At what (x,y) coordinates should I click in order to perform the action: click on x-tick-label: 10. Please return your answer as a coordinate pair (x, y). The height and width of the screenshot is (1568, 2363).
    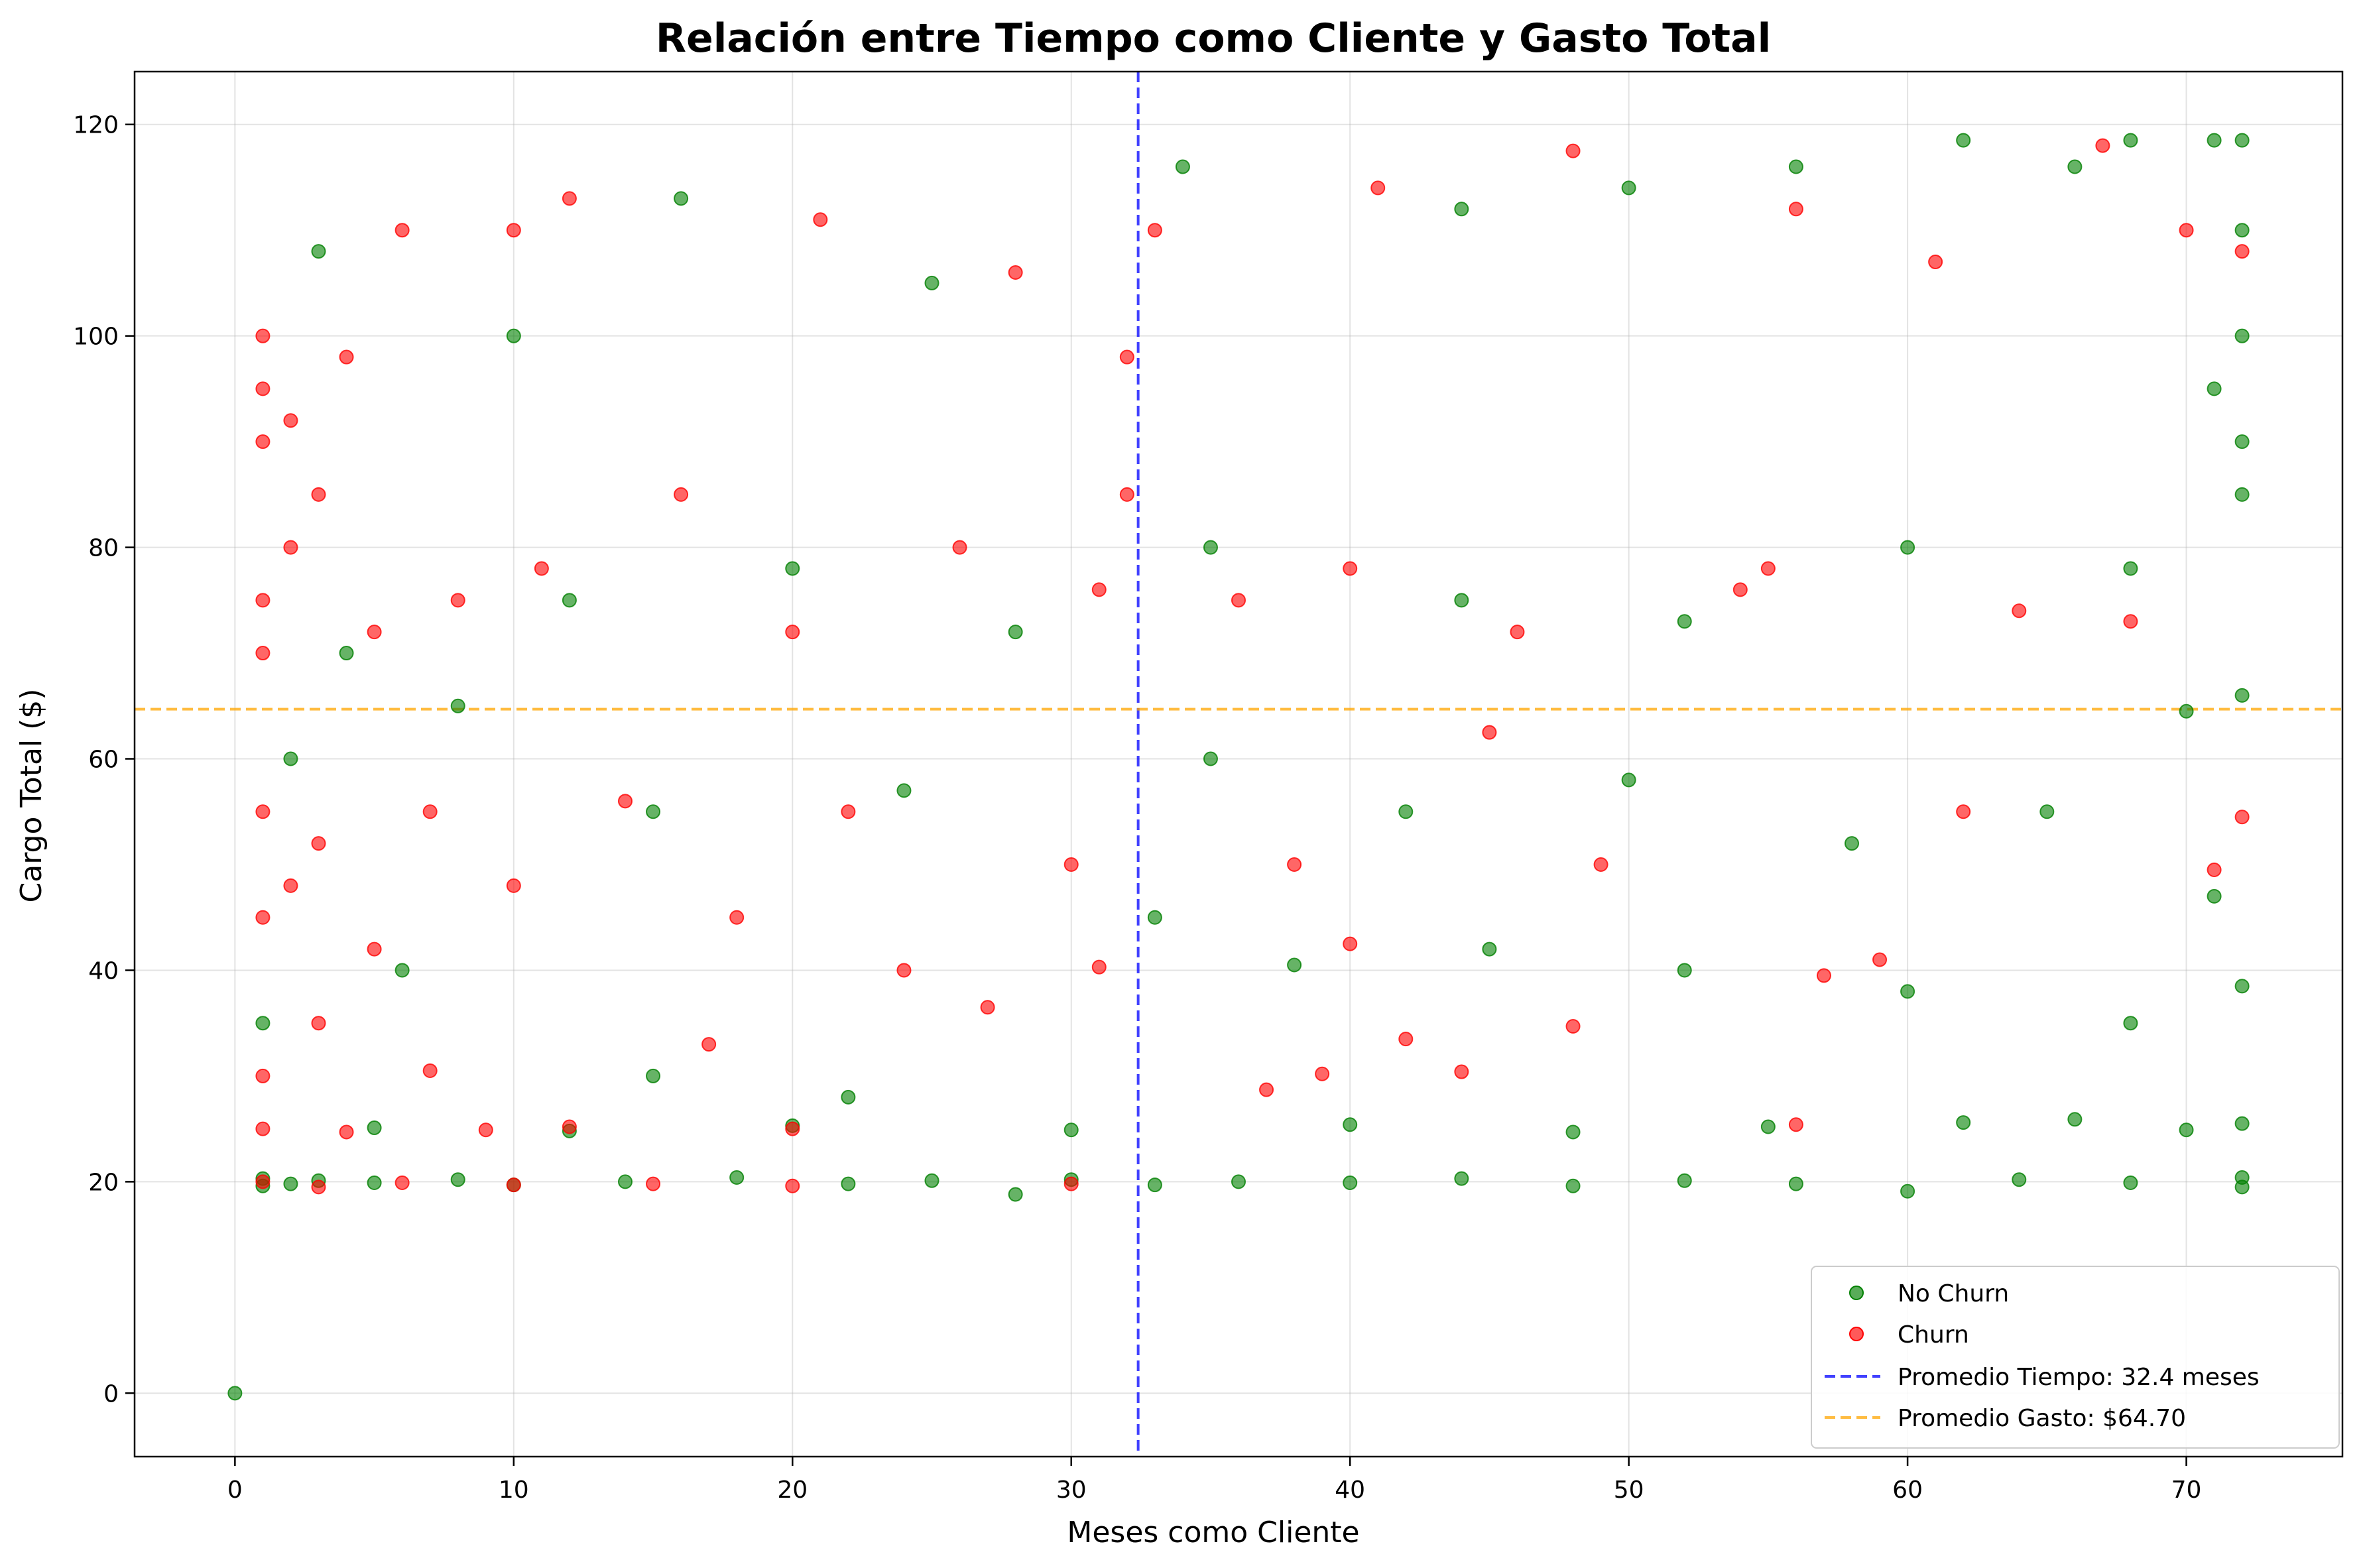
    Looking at the image, I should click on (514, 1490).